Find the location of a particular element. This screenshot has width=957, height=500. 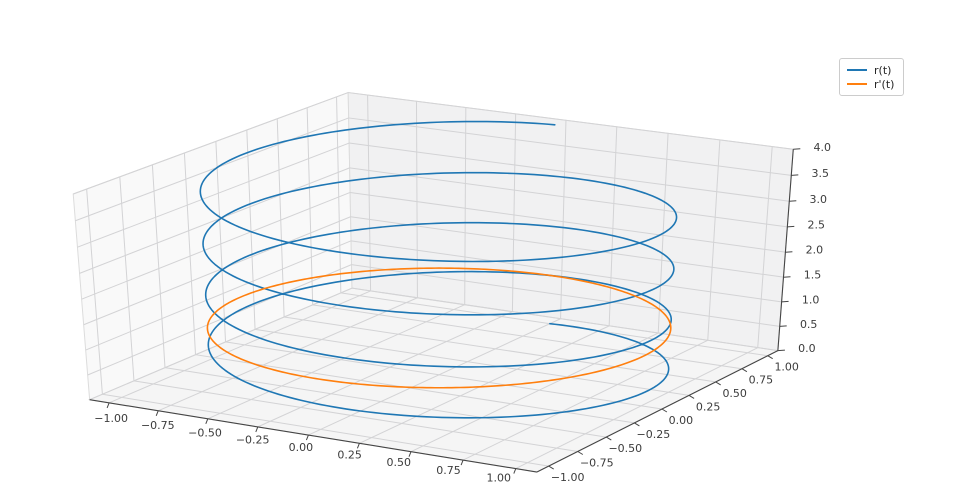

y-tick-label: −0.75 is located at coordinates (597, 463).